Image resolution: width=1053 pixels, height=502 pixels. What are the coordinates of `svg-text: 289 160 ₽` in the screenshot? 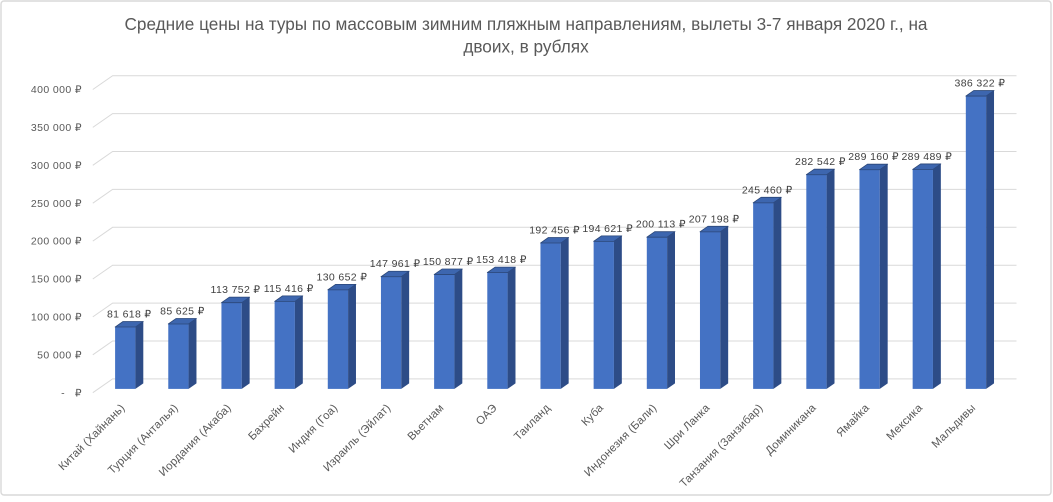 It's located at (873, 157).